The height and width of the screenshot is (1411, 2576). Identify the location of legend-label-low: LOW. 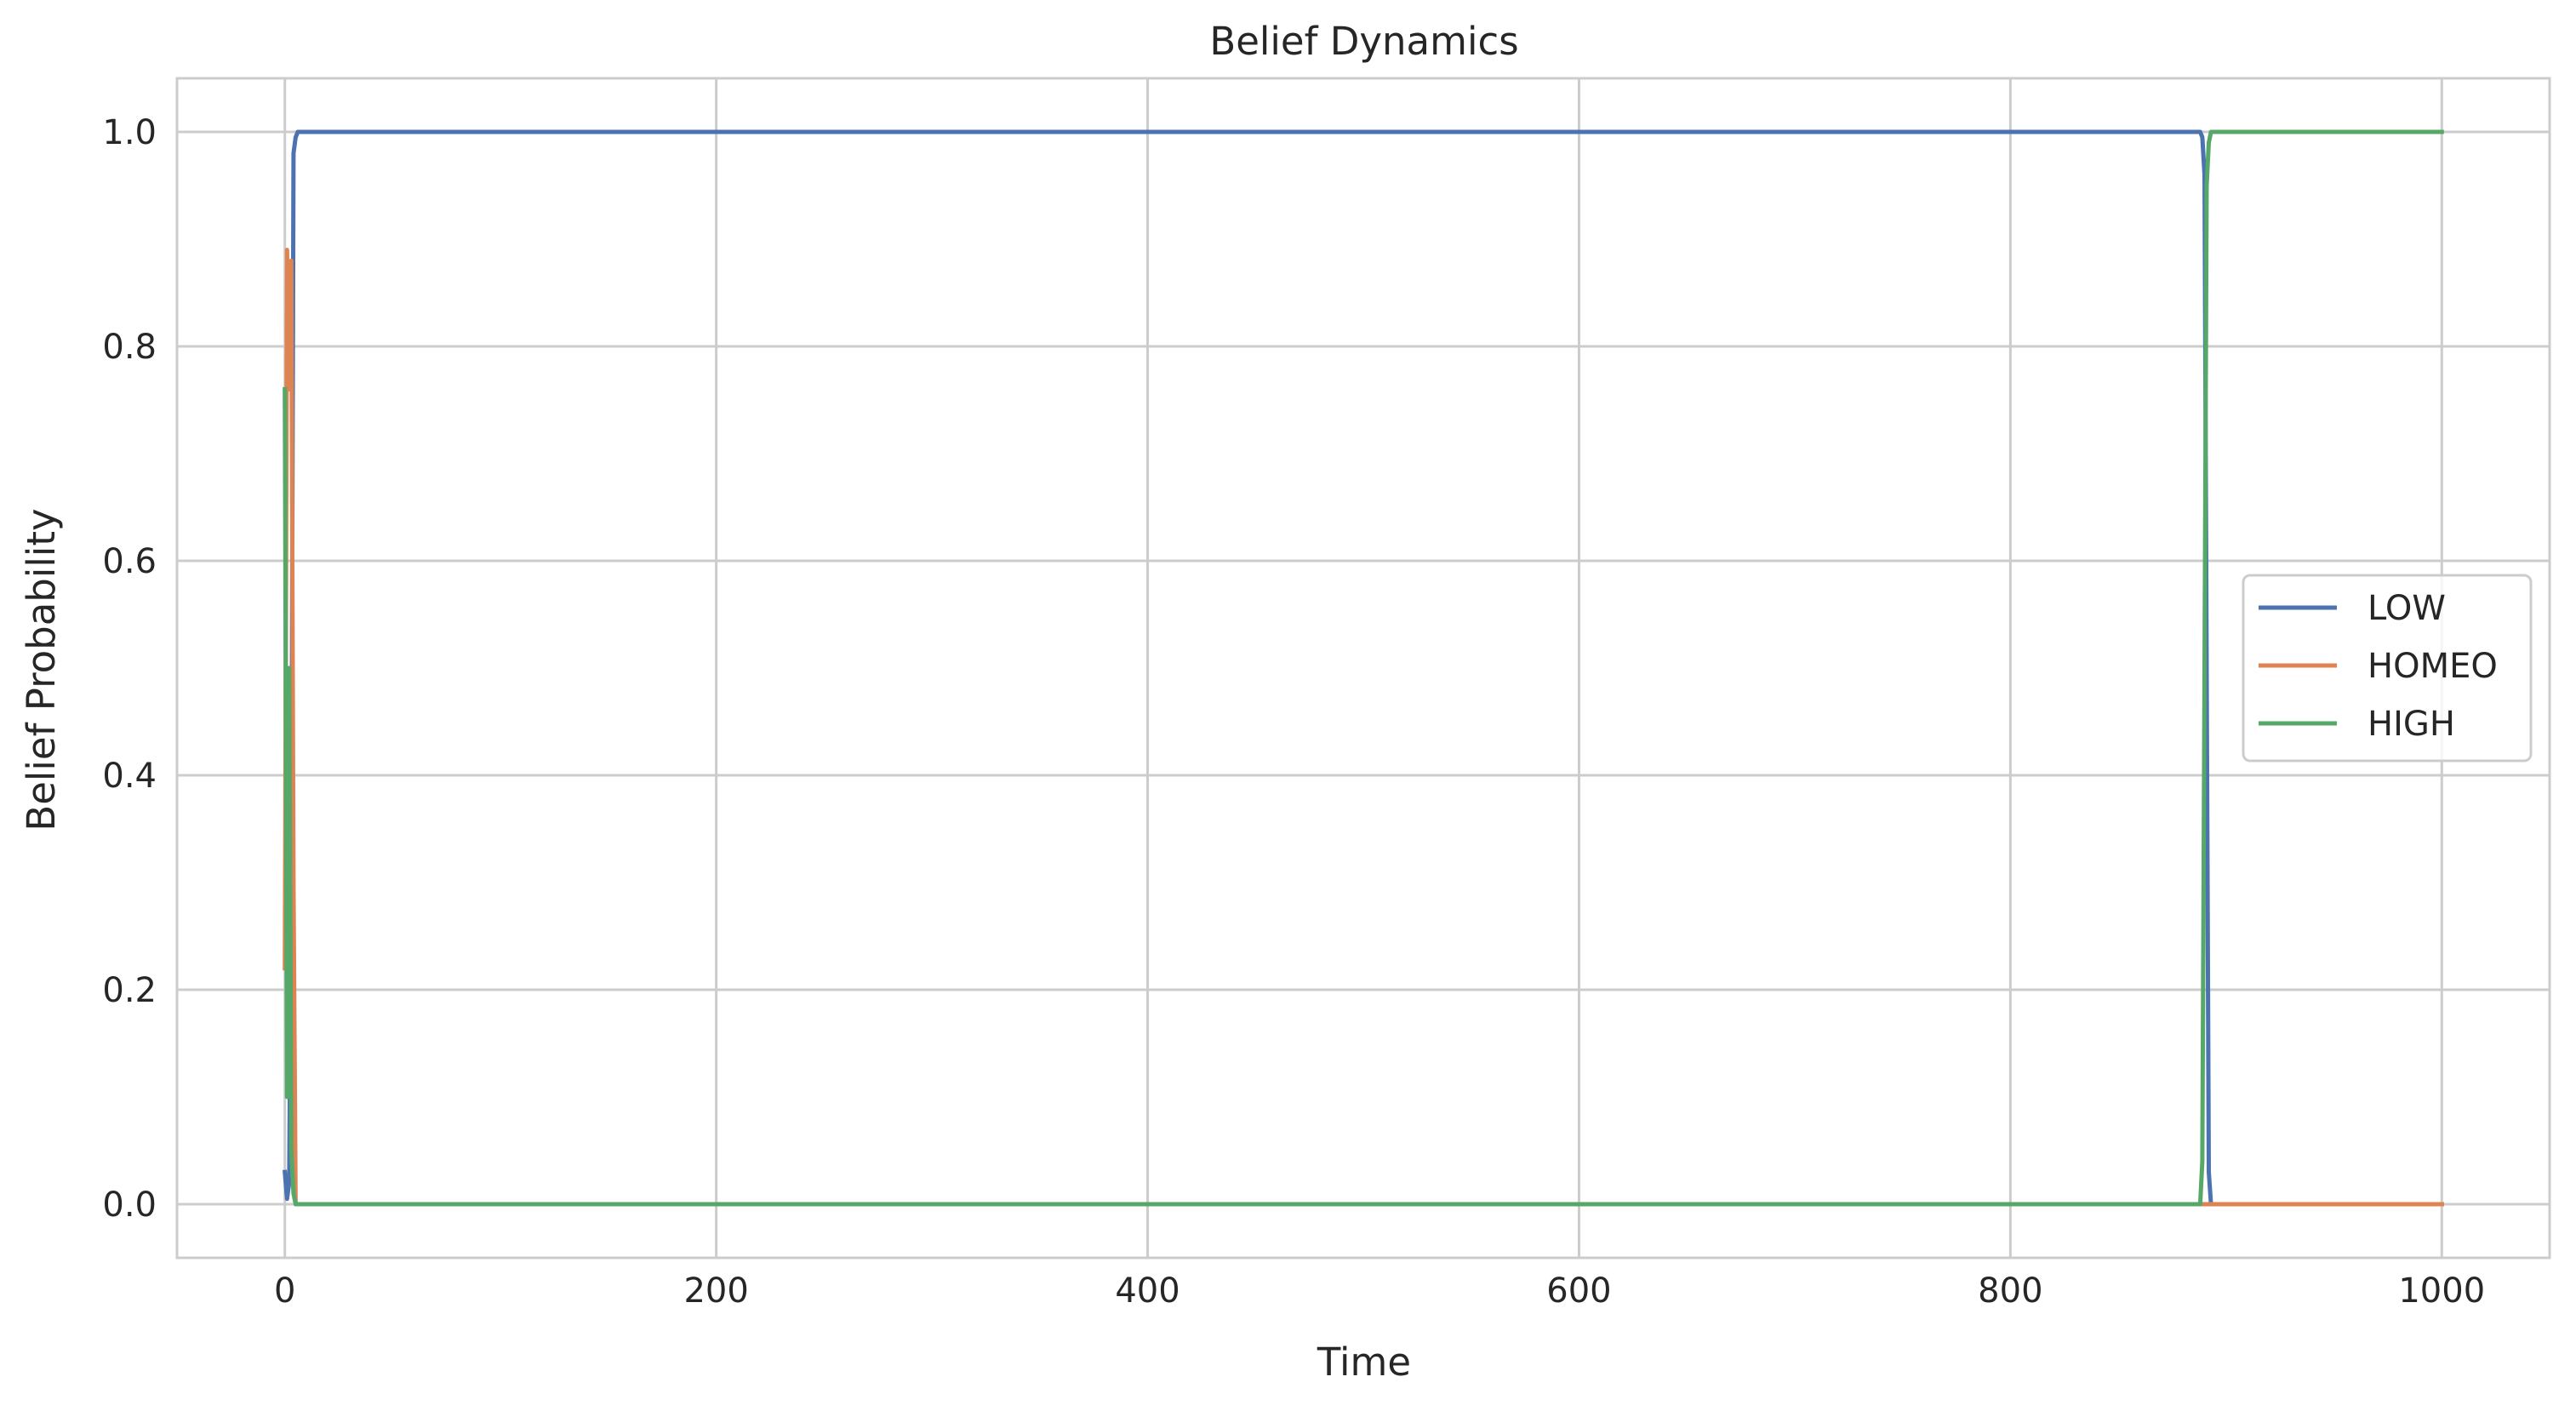
(2407, 608).